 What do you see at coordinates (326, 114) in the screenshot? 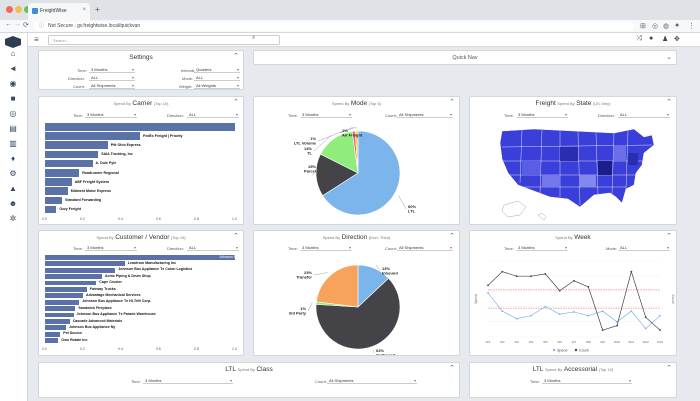
I see `mode-time-select: 3 Months ▾` at bounding box center [326, 114].